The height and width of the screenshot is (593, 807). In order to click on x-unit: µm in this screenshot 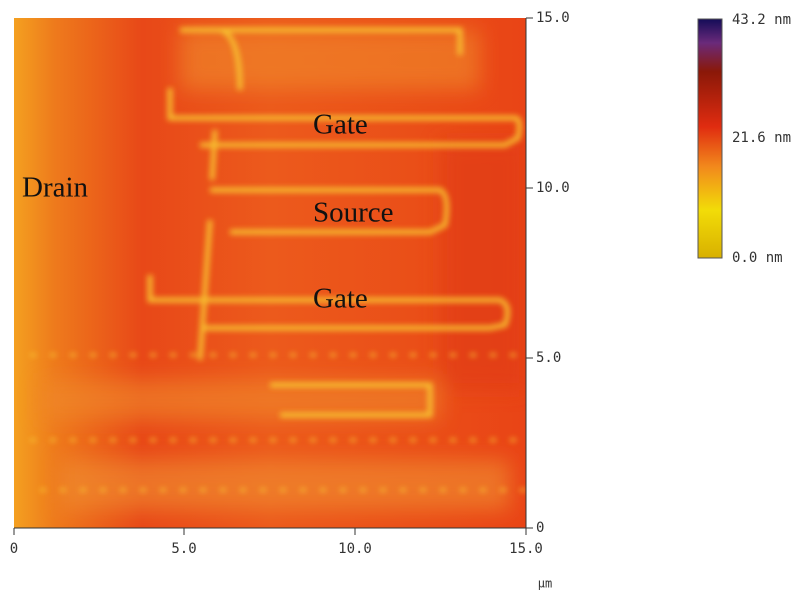, I will do `click(545, 584)`.